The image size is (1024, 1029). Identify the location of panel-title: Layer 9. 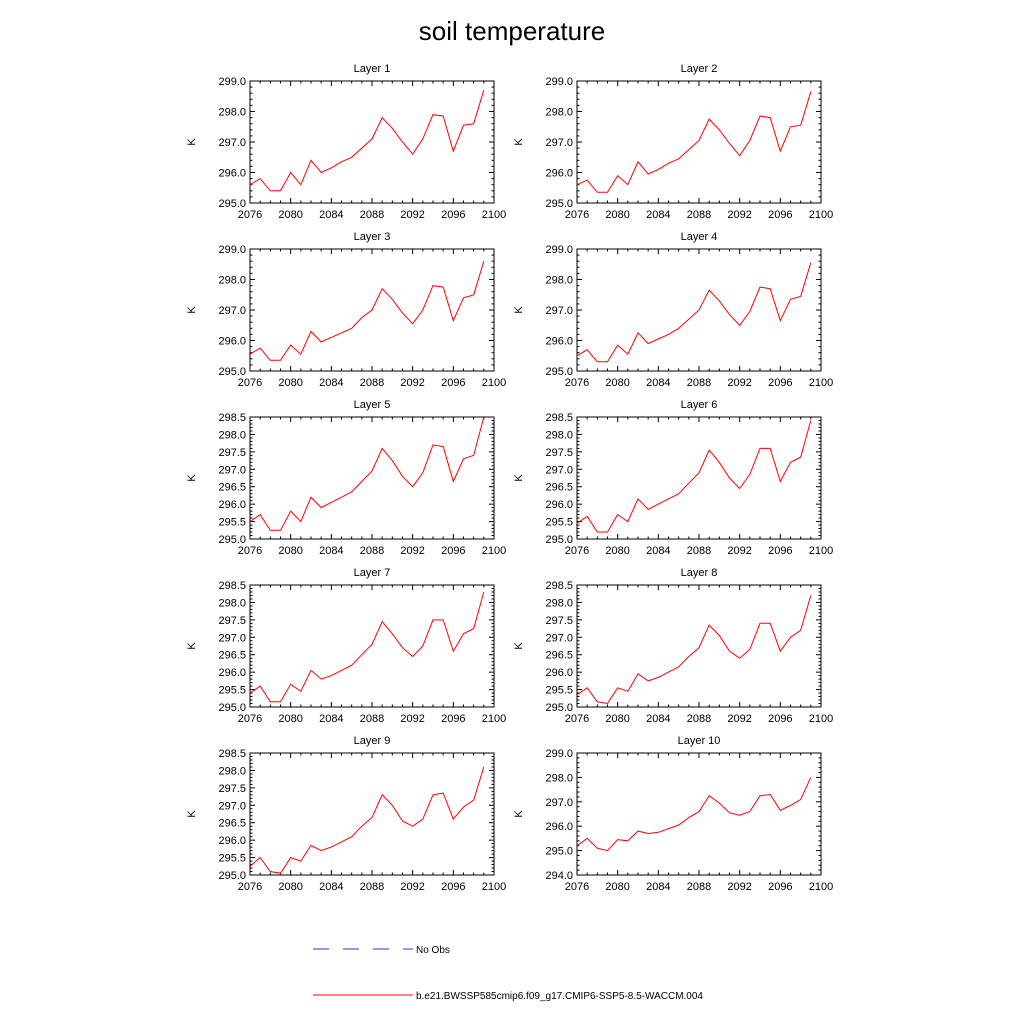
(372, 741).